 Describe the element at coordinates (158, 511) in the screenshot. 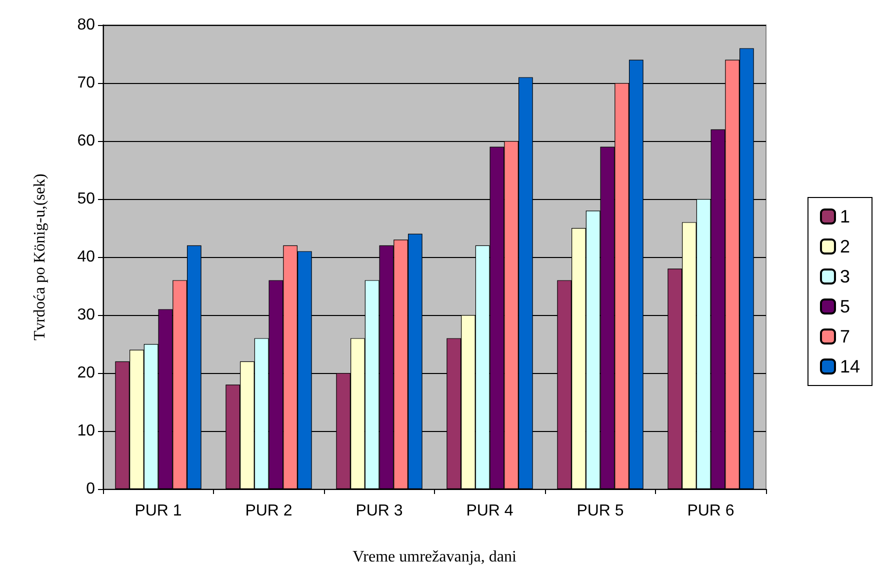

I see `x-tick-label: PUR 1` at that location.